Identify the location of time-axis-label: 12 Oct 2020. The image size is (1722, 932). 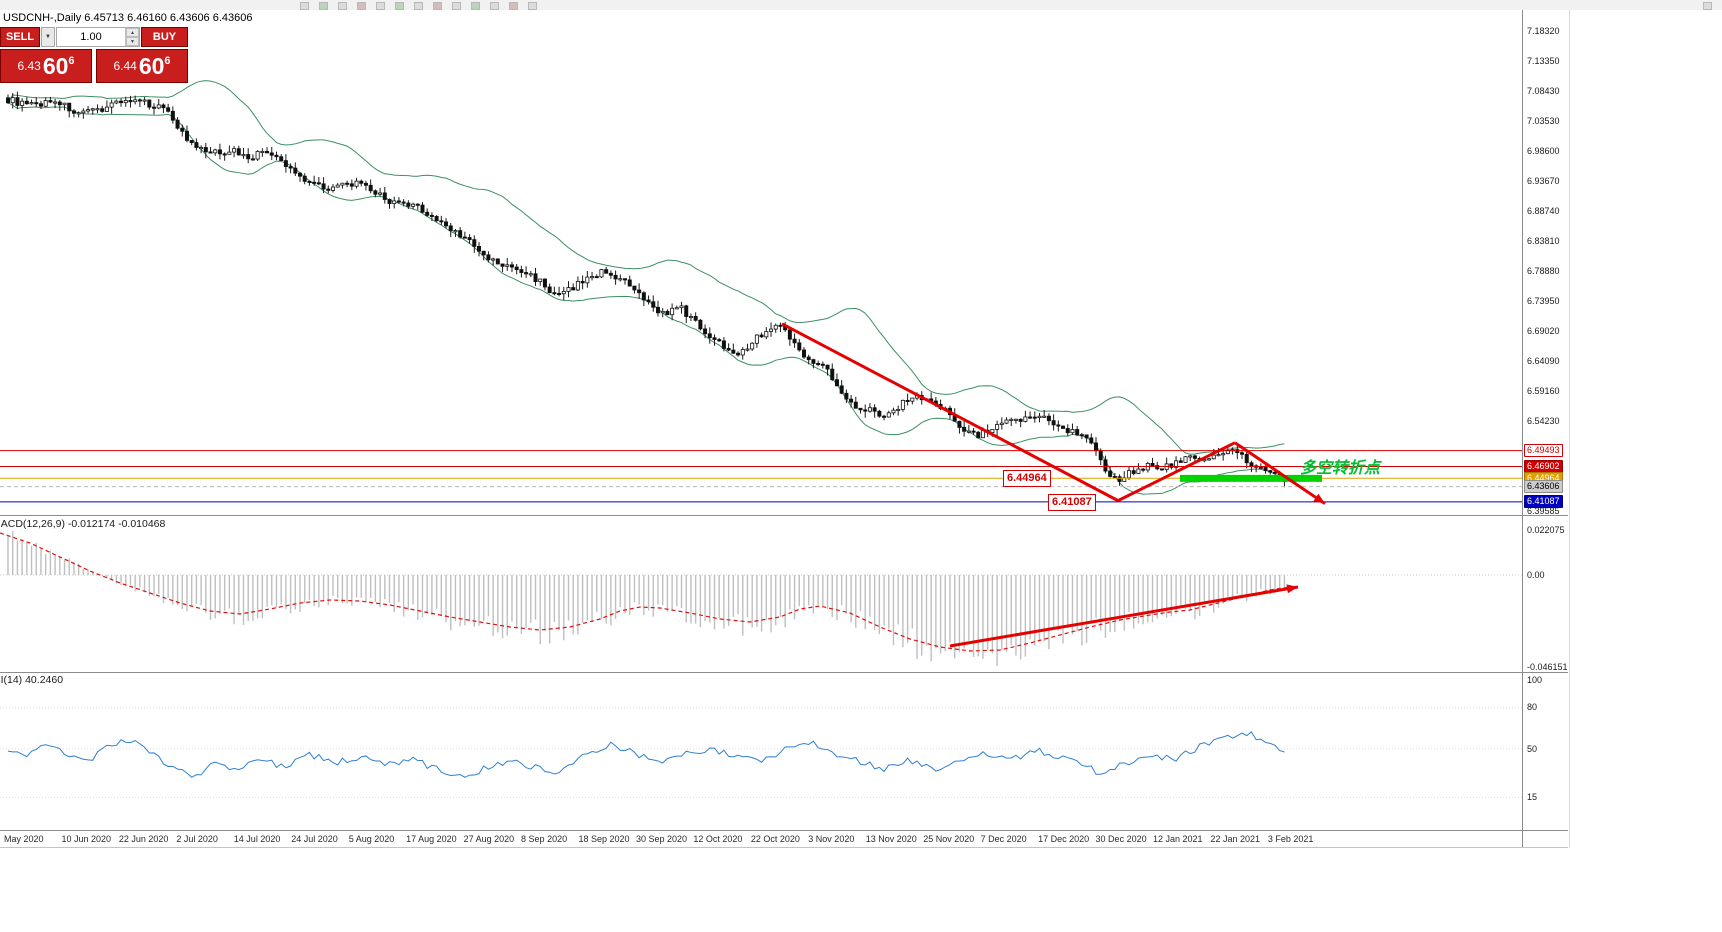
(718, 839).